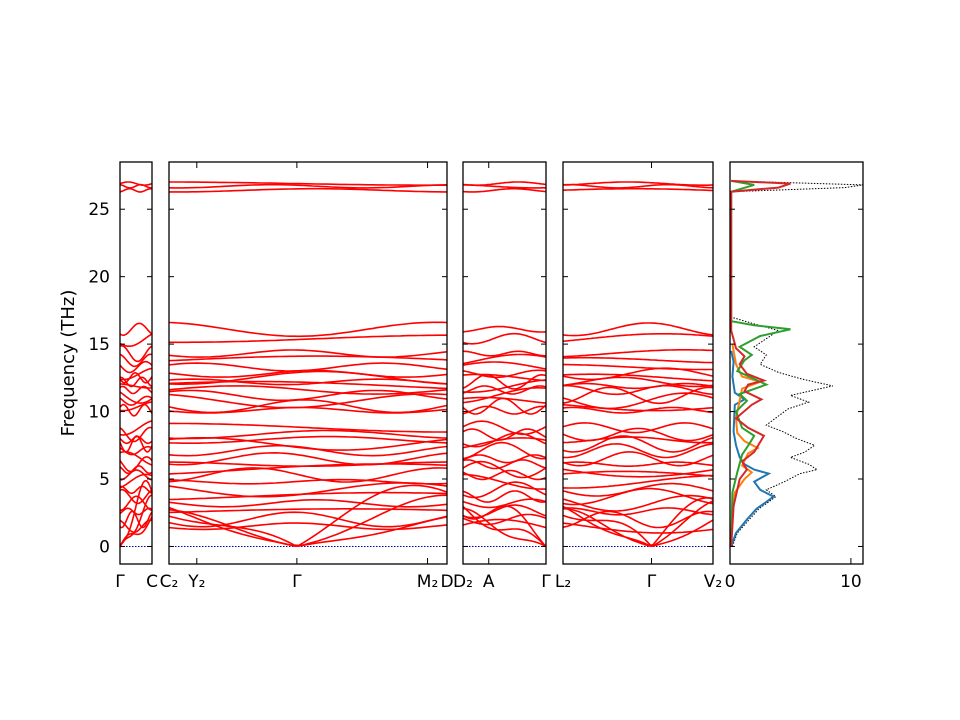 The image size is (960, 720). Describe the element at coordinates (99, 278) in the screenshot. I see `ytick-label: 20` at that location.